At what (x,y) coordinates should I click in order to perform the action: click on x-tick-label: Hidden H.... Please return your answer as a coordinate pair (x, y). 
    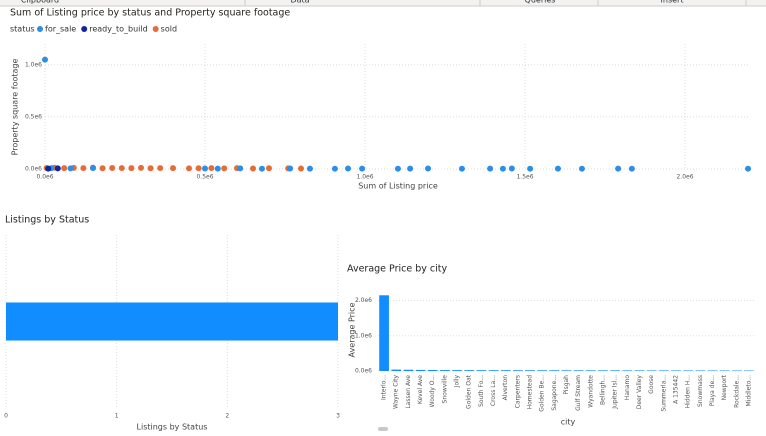
    Looking at the image, I should click on (688, 391).